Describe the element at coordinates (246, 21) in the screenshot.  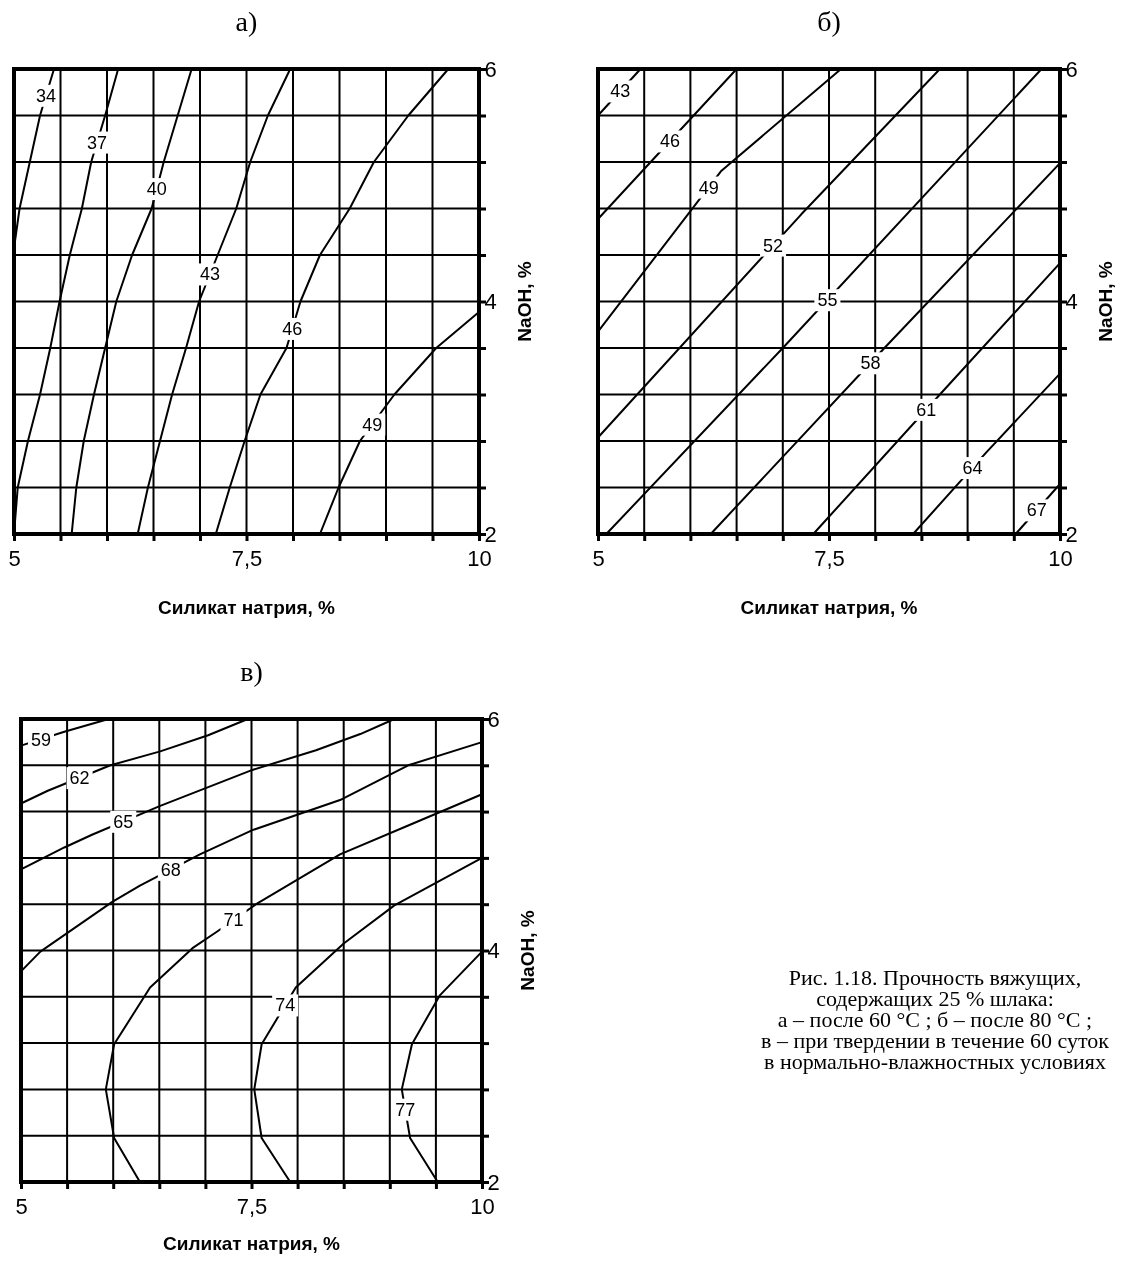
I see `chart-title: а)` at that location.